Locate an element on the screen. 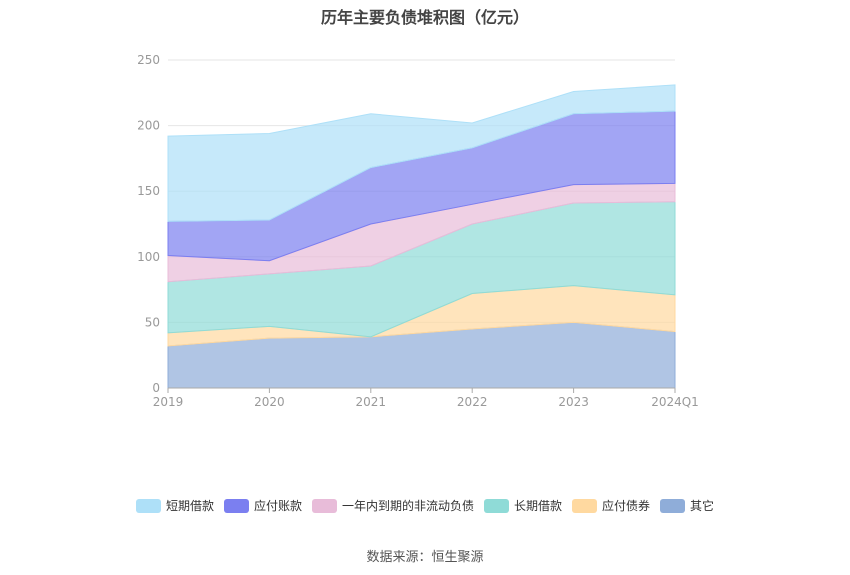  x-tick-label: 2020 is located at coordinates (269, 402).